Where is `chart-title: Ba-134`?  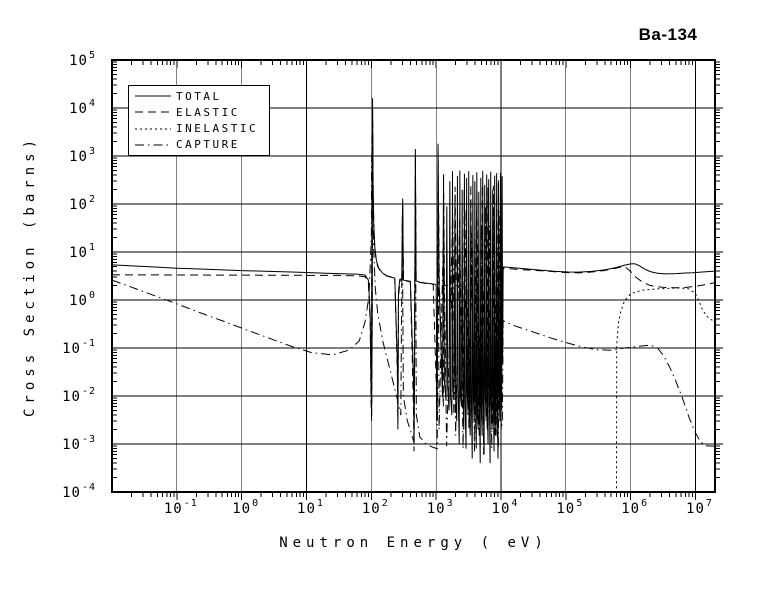
chart-title: Ba-134 is located at coordinates (668, 34).